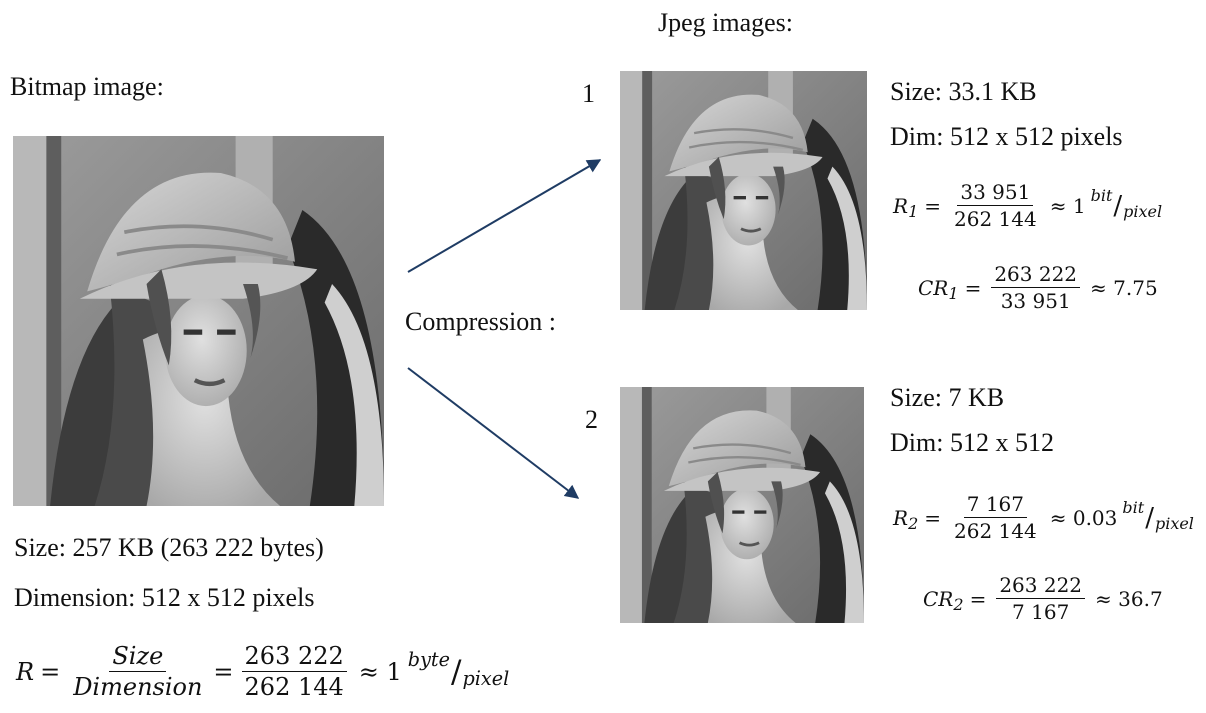 The height and width of the screenshot is (713, 1206). I want to click on rate-fraction: 7 167 262 144, so click(995, 517).